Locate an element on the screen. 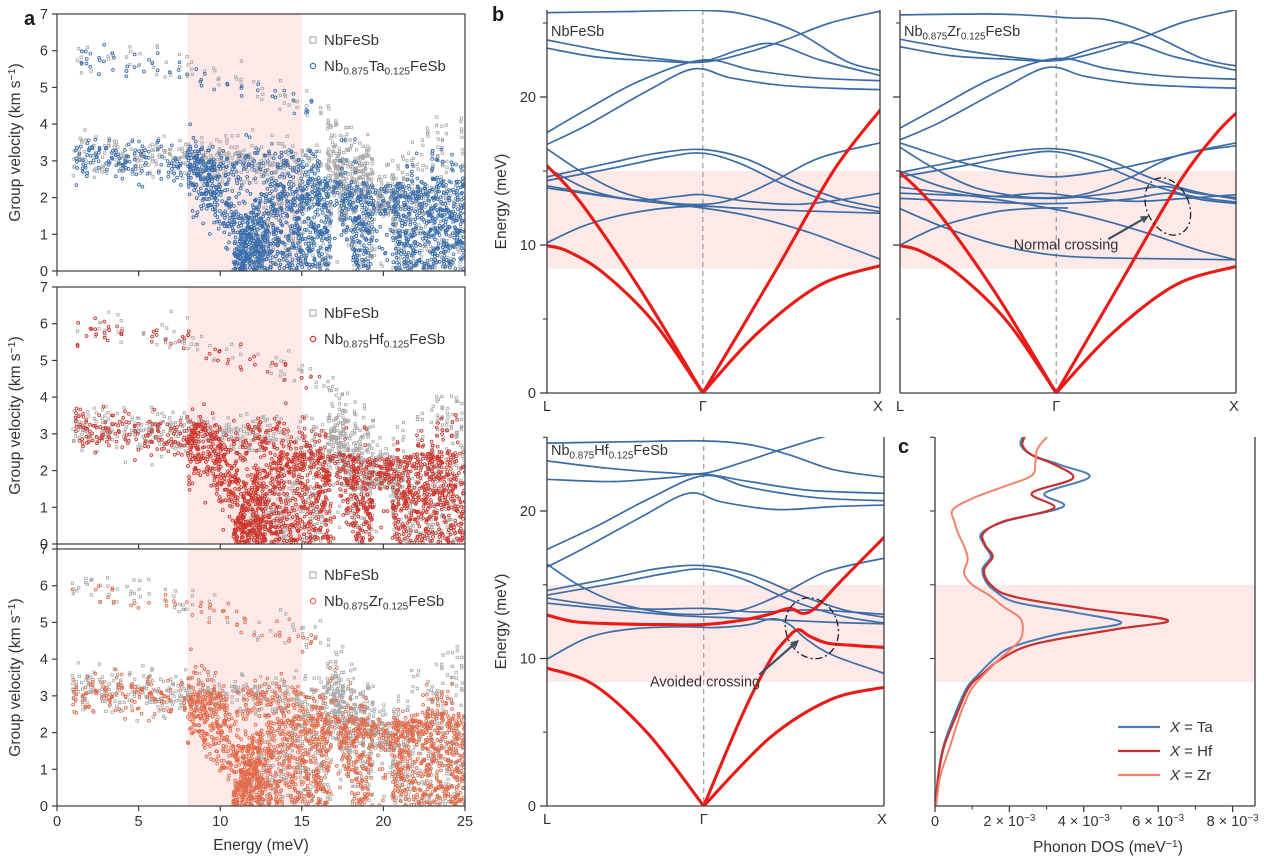  panel-a-label: a is located at coordinates (30, 19).